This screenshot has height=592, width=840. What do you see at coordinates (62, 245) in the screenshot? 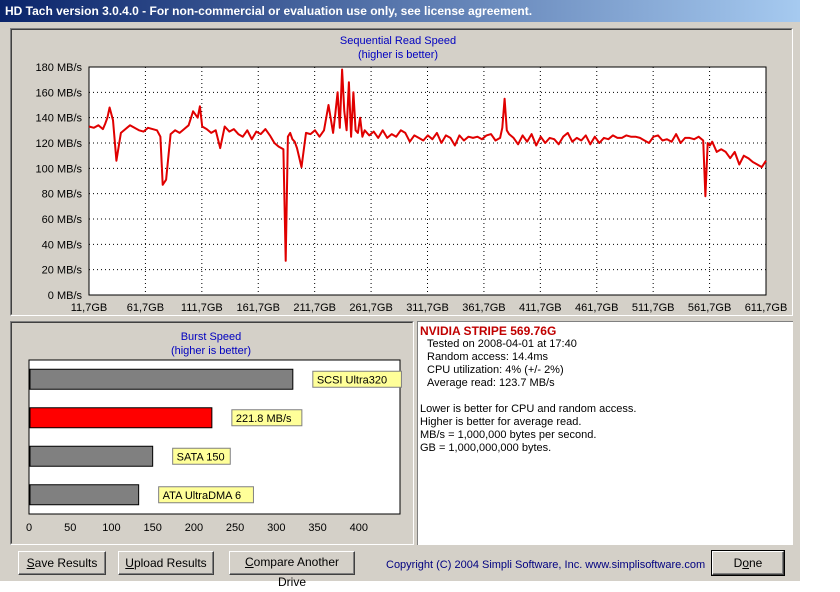
I see `y-tick-label: 40 MB/s` at bounding box center [62, 245].